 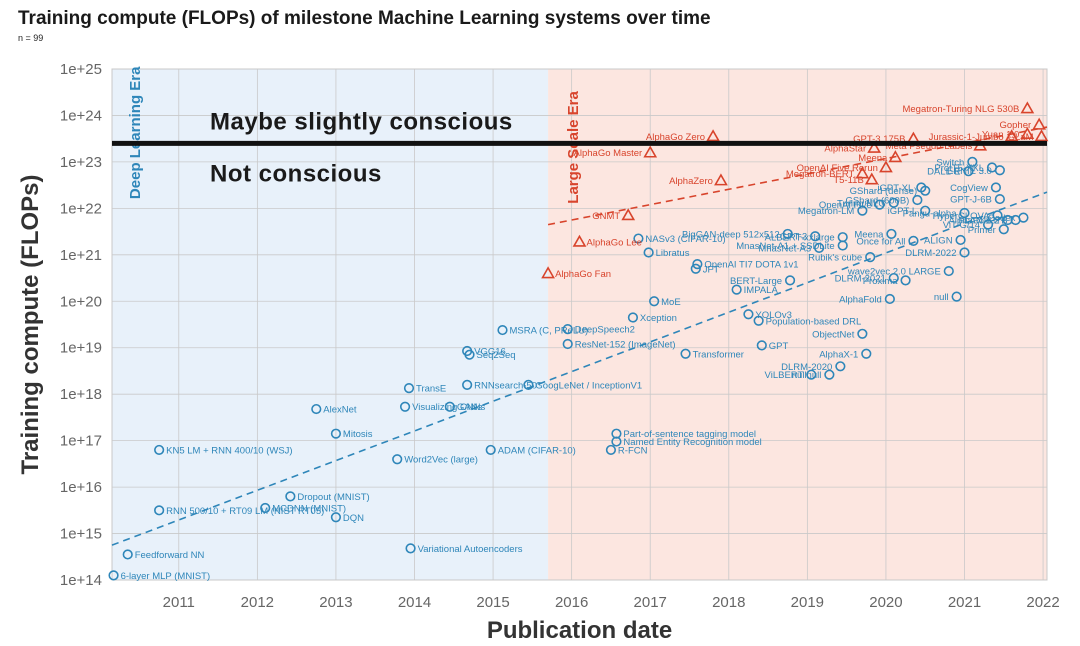 What do you see at coordinates (492, 602) in the screenshot?
I see `x-tick-label: 2015` at bounding box center [492, 602].